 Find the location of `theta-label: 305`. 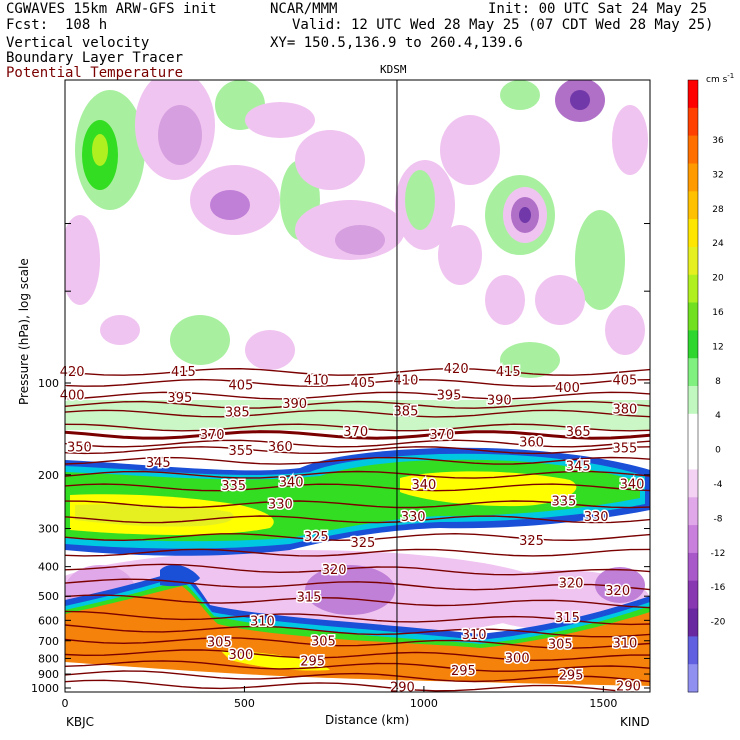

theta-label: 305 is located at coordinates (323, 642).